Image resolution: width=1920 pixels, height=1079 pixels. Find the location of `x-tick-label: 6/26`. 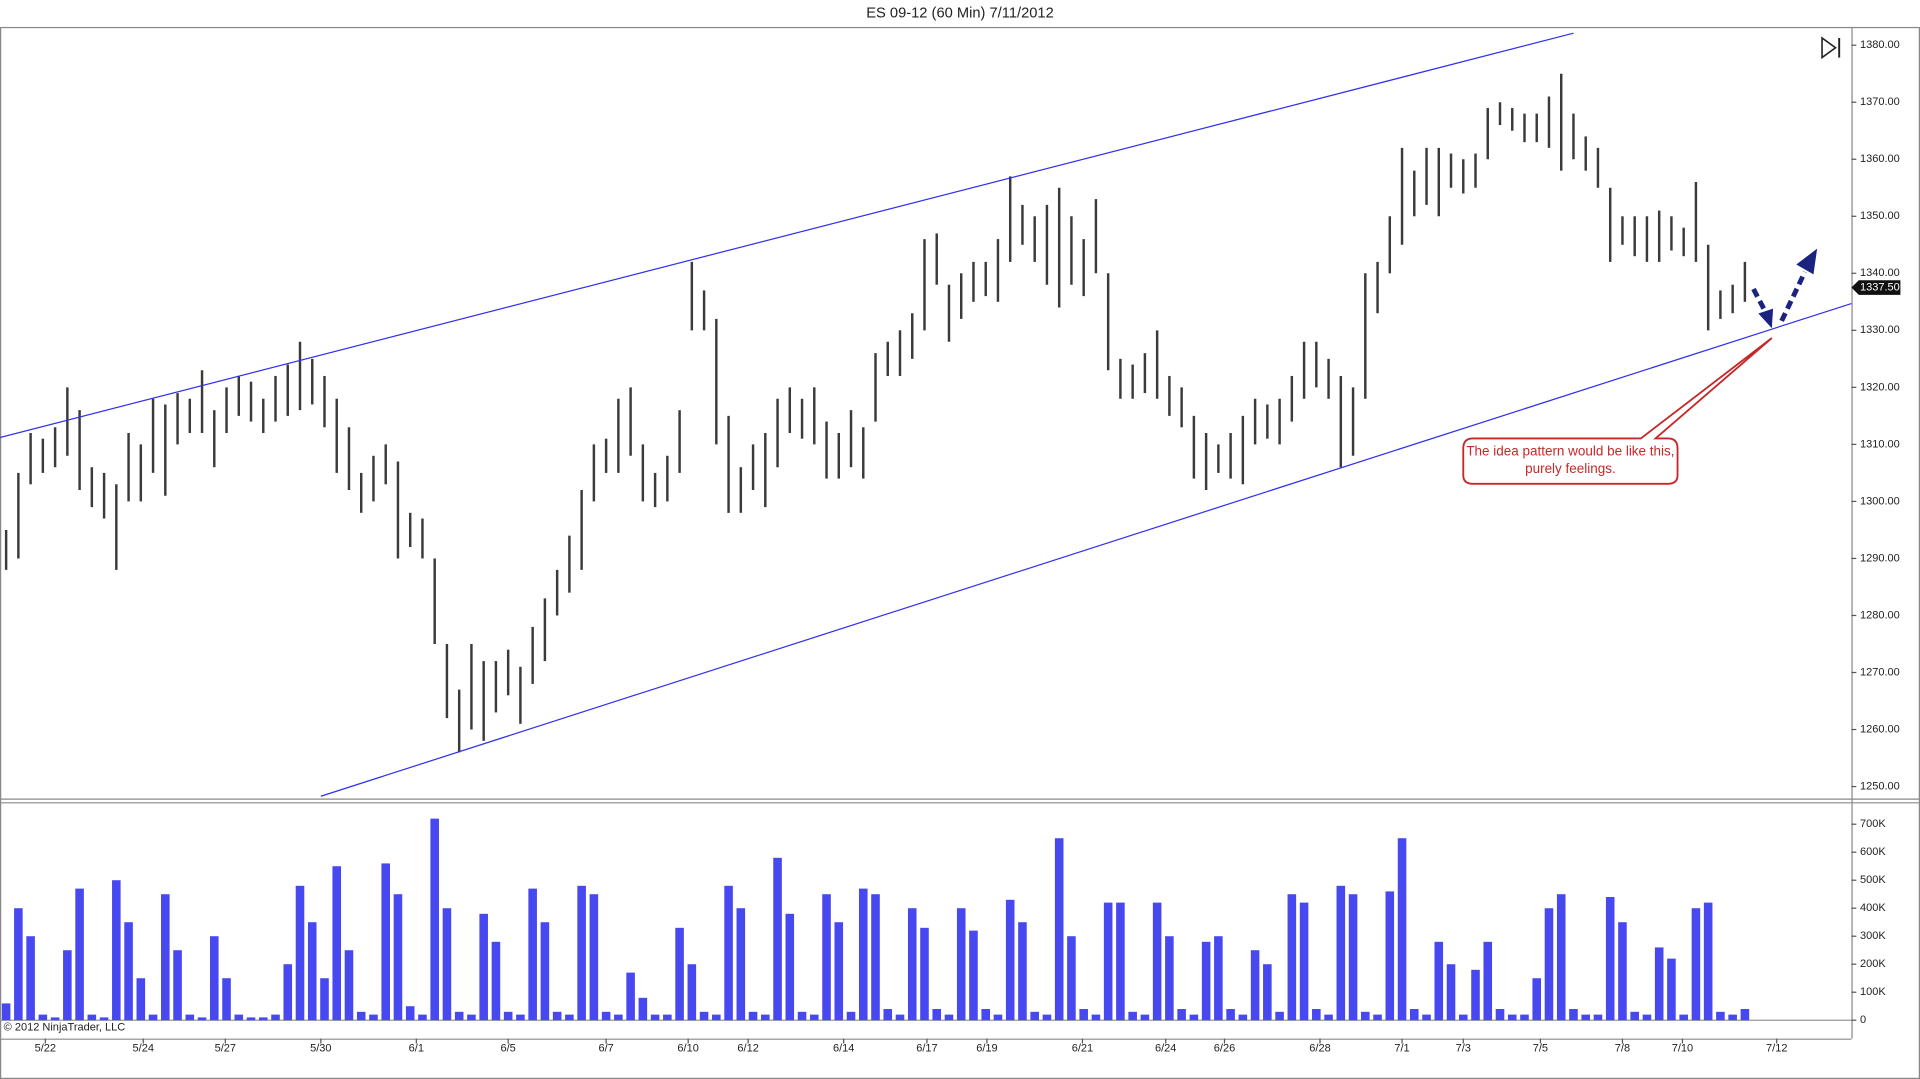

x-tick-label: 6/26 is located at coordinates (1224, 1048).